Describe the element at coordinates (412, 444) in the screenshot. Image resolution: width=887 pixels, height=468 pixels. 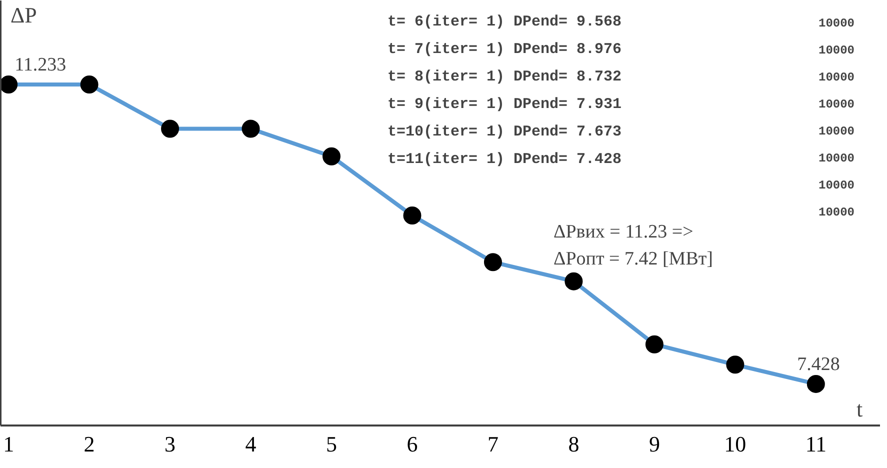
I see `x-tick-label: 6` at that location.